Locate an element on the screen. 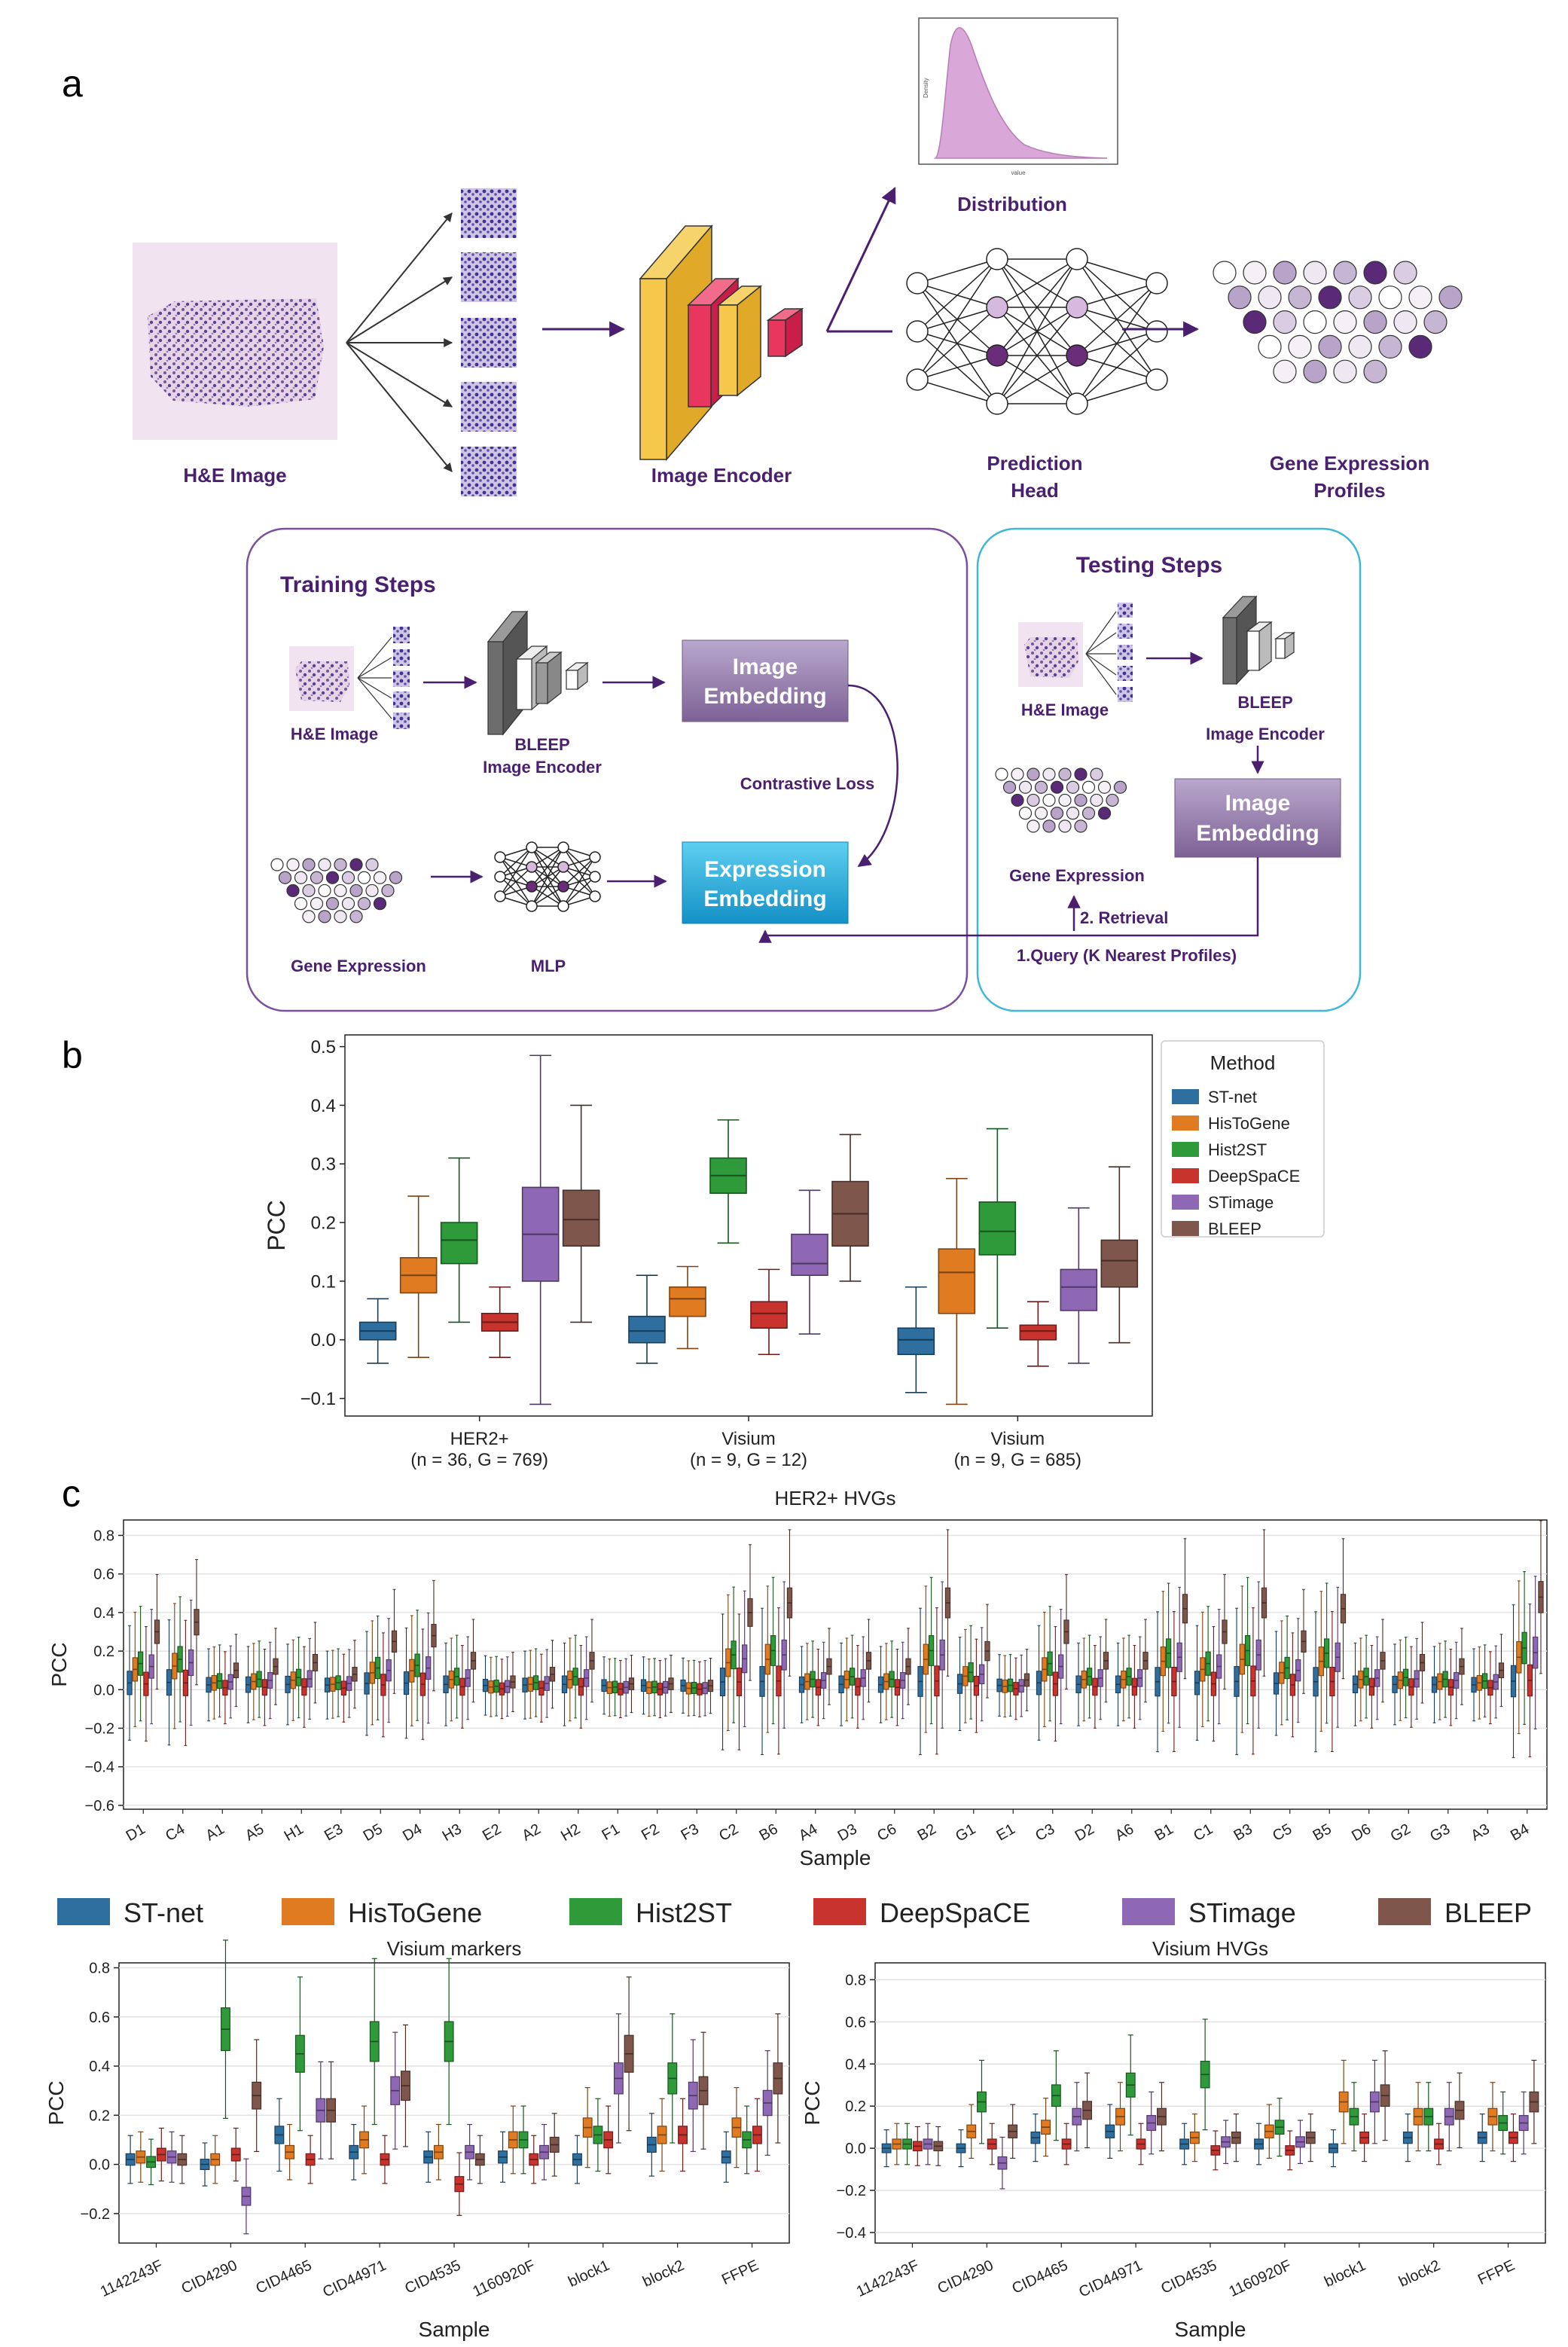 This screenshot has width=1568, height=2347. expression-embedding-1: Expression is located at coordinates (765, 870).